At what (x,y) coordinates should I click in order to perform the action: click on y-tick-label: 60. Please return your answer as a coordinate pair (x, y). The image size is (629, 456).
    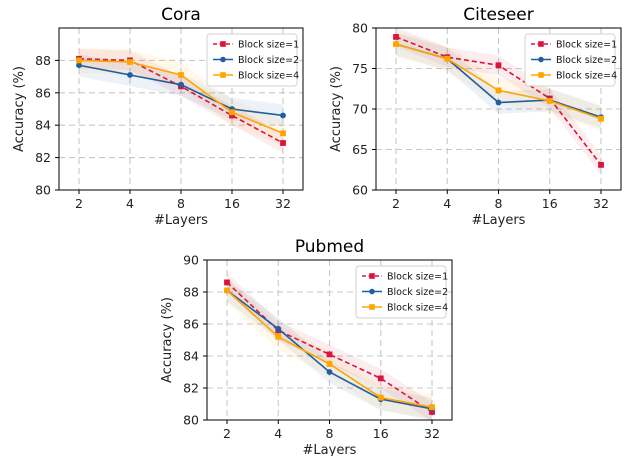
    Looking at the image, I should click on (360, 190).